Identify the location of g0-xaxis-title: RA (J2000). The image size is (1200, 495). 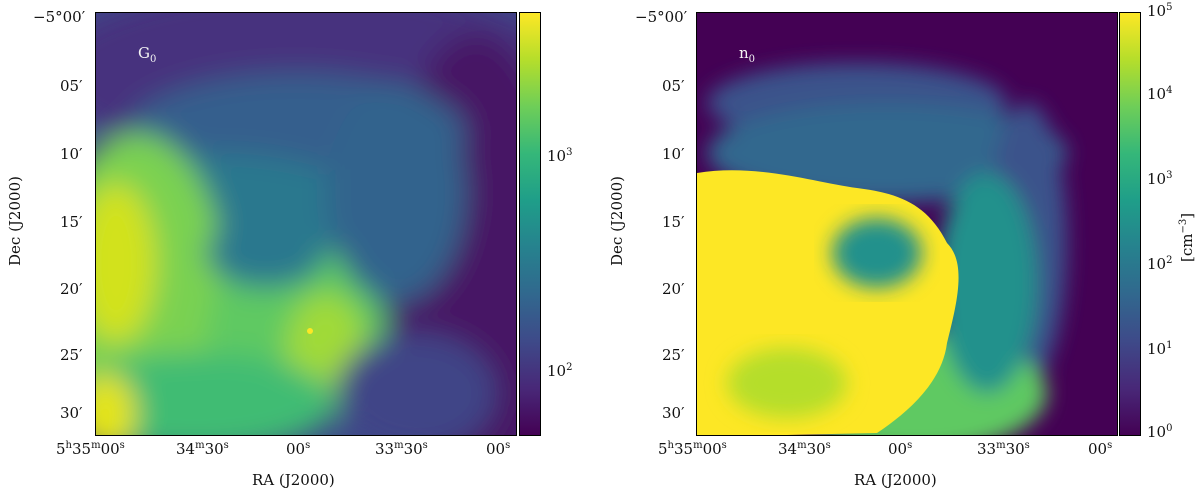
(293, 480).